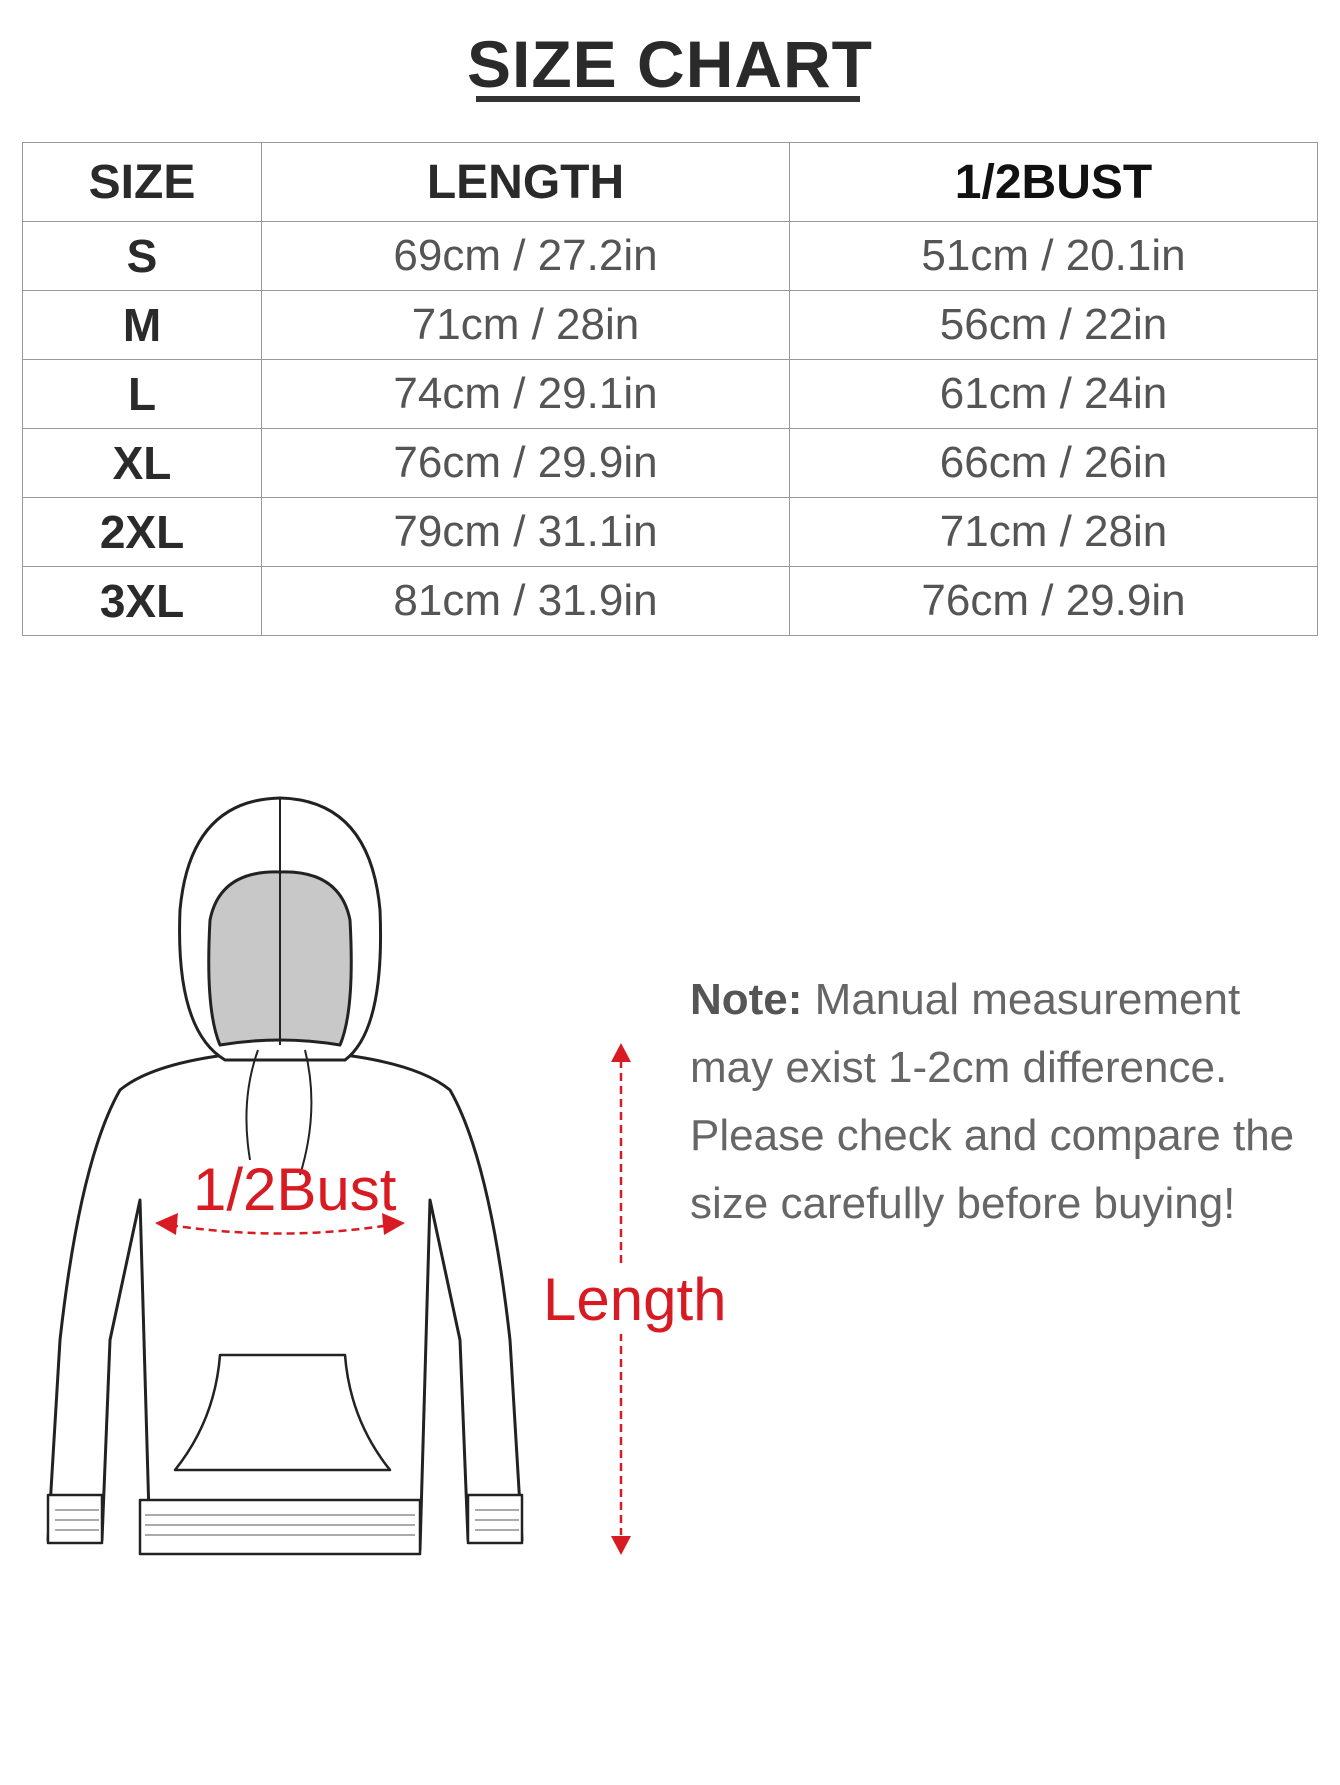 This screenshot has width=1340, height=1785. Describe the element at coordinates (75, 1519) in the screenshot. I see `left-cuff` at that location.